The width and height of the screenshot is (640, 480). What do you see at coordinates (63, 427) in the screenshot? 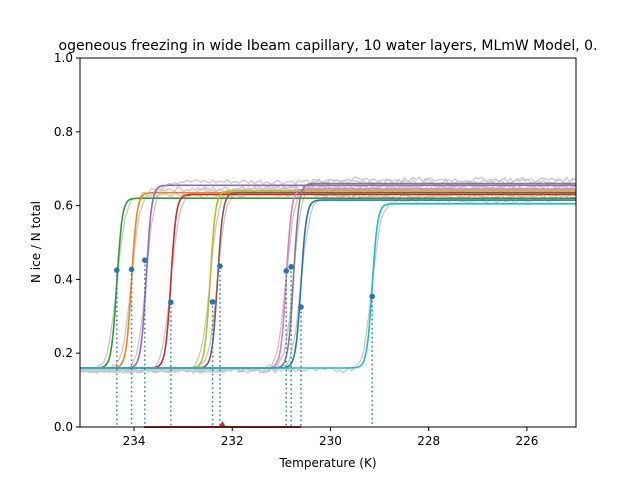
I see `y-tick-label-0: 0.0` at bounding box center [63, 427].